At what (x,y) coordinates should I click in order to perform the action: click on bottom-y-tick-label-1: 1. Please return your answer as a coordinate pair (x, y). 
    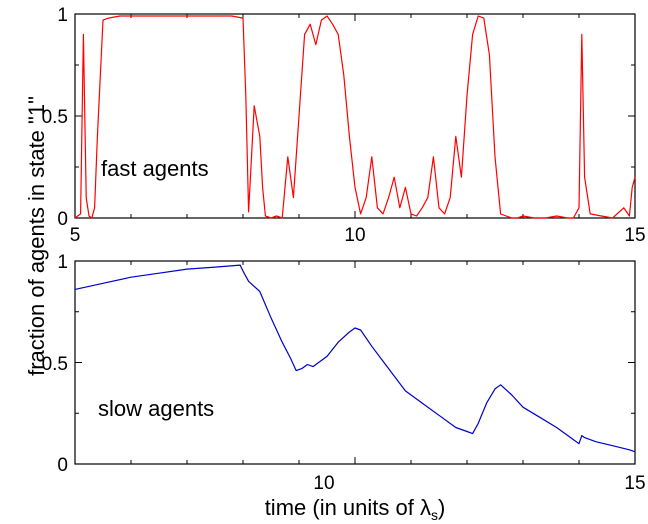
    Looking at the image, I should click on (62, 262).